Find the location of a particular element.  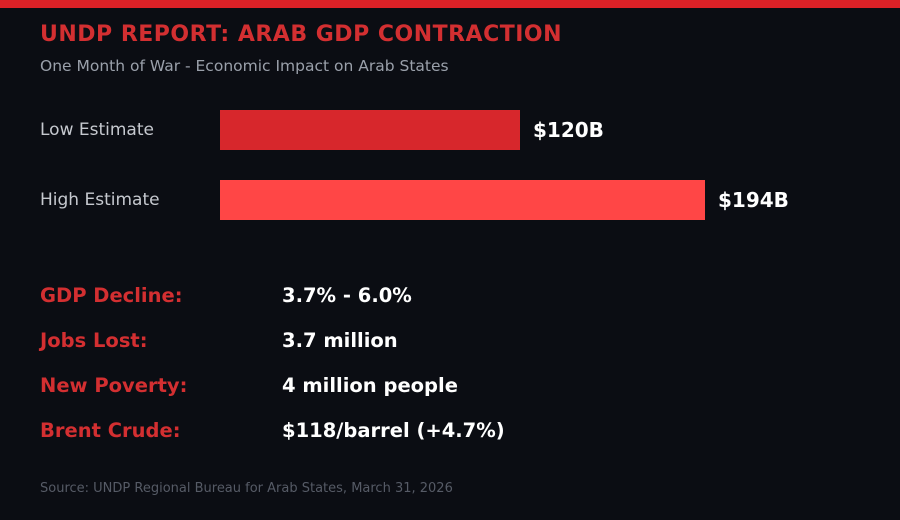

stat-row-brent-crude: Brent Crude: $118/barrel (+4.7%) is located at coordinates (252, 430).